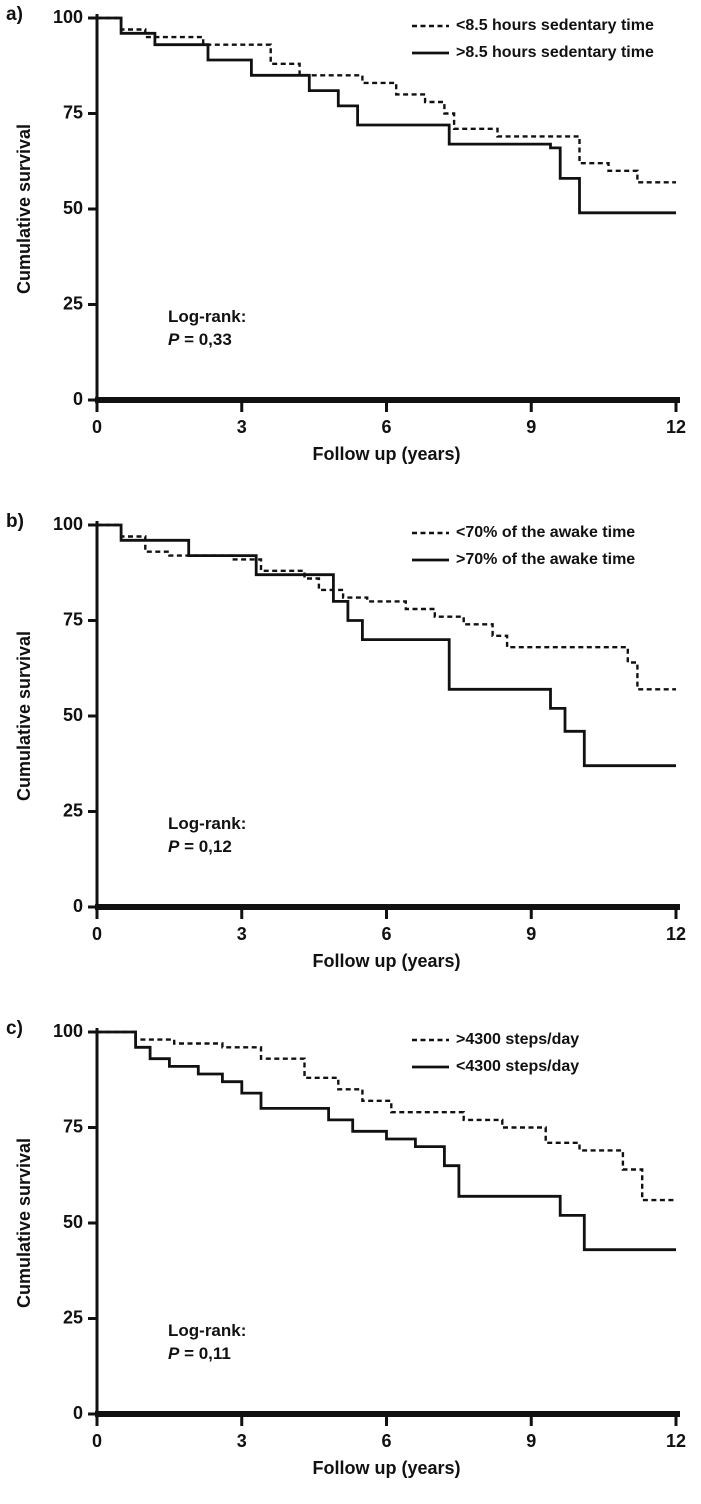  What do you see at coordinates (555, 25) in the screenshot?
I see `legend-label: <8.5 hours sedentary time` at bounding box center [555, 25].